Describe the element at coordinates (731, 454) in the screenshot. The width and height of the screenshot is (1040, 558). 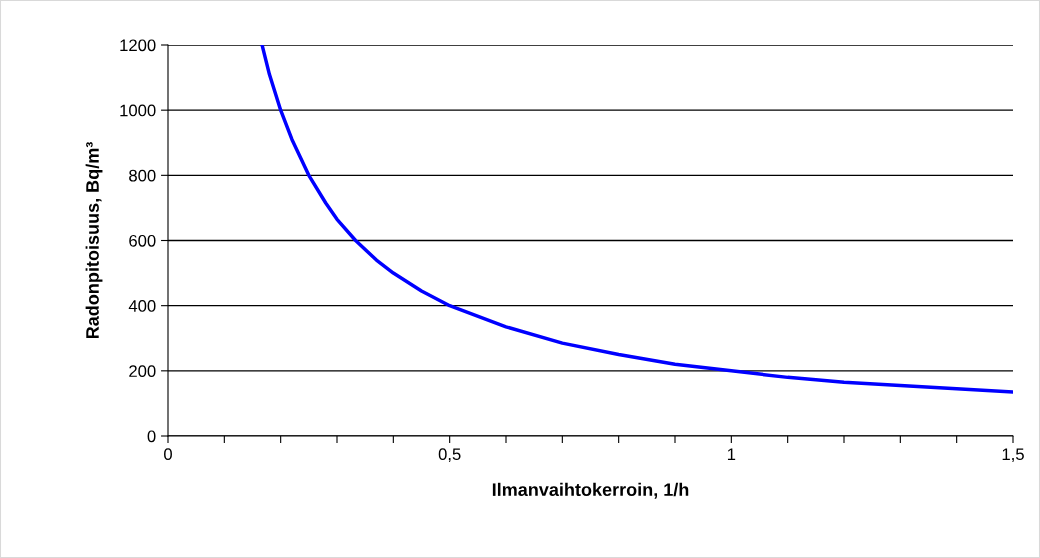
I see `x-tick-label: 1` at that location.